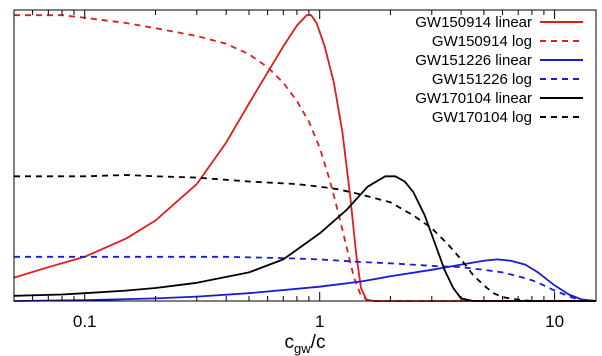 This screenshot has width=602, height=356. I want to click on legend-label-gw151226-log: GW151226 log, so click(482, 79).